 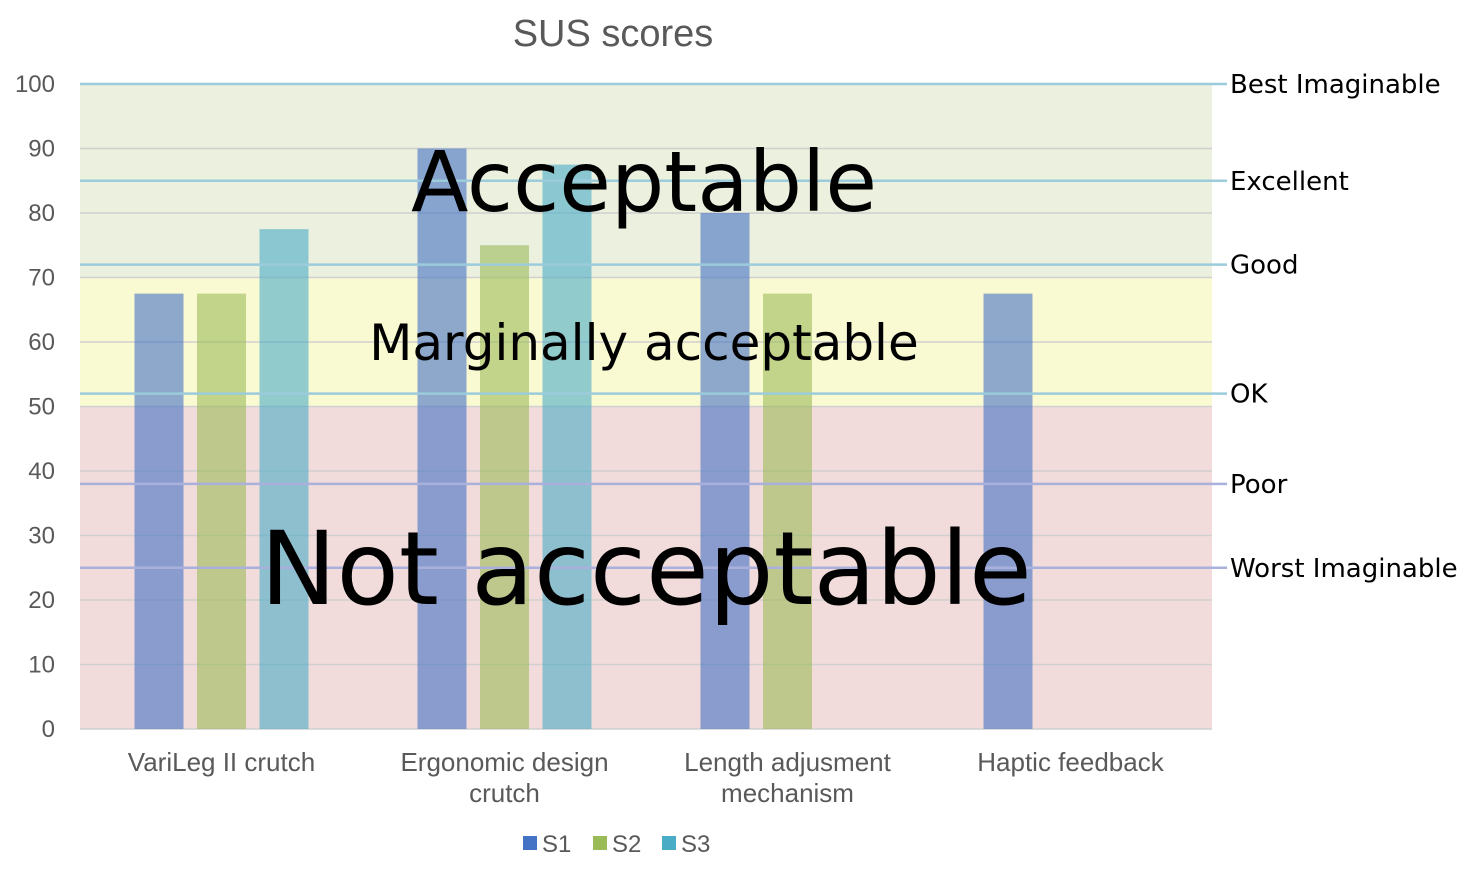 I want to click on legend-label-s1: S1, so click(x=556, y=844).